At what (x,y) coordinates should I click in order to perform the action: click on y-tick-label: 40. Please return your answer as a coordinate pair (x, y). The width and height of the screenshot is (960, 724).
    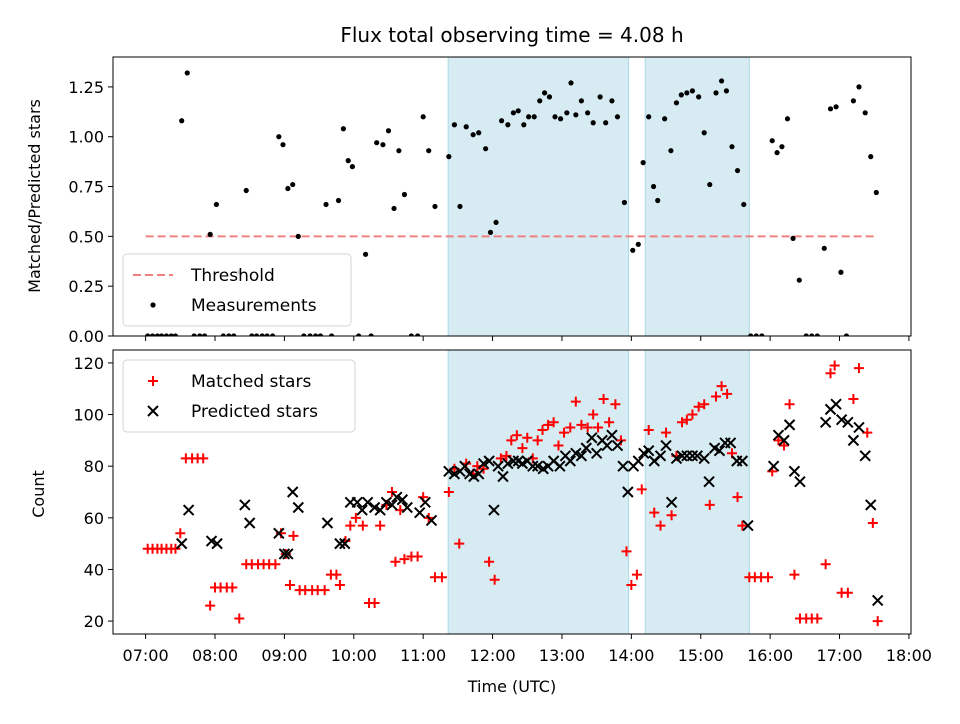
    Looking at the image, I should click on (94, 569).